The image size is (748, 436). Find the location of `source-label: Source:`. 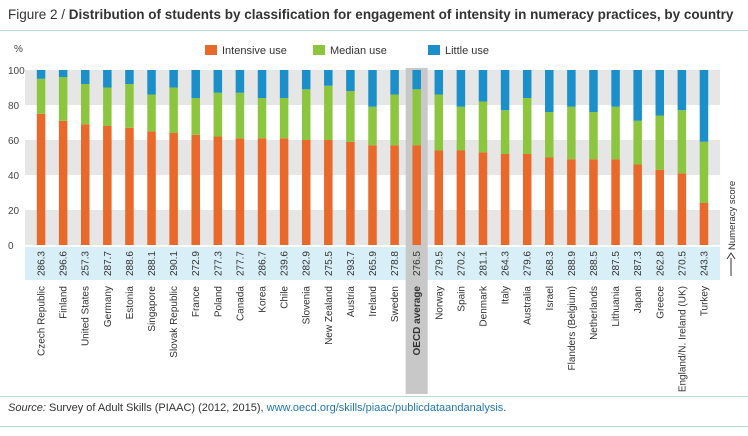

source-label: Source: is located at coordinates (27, 408).